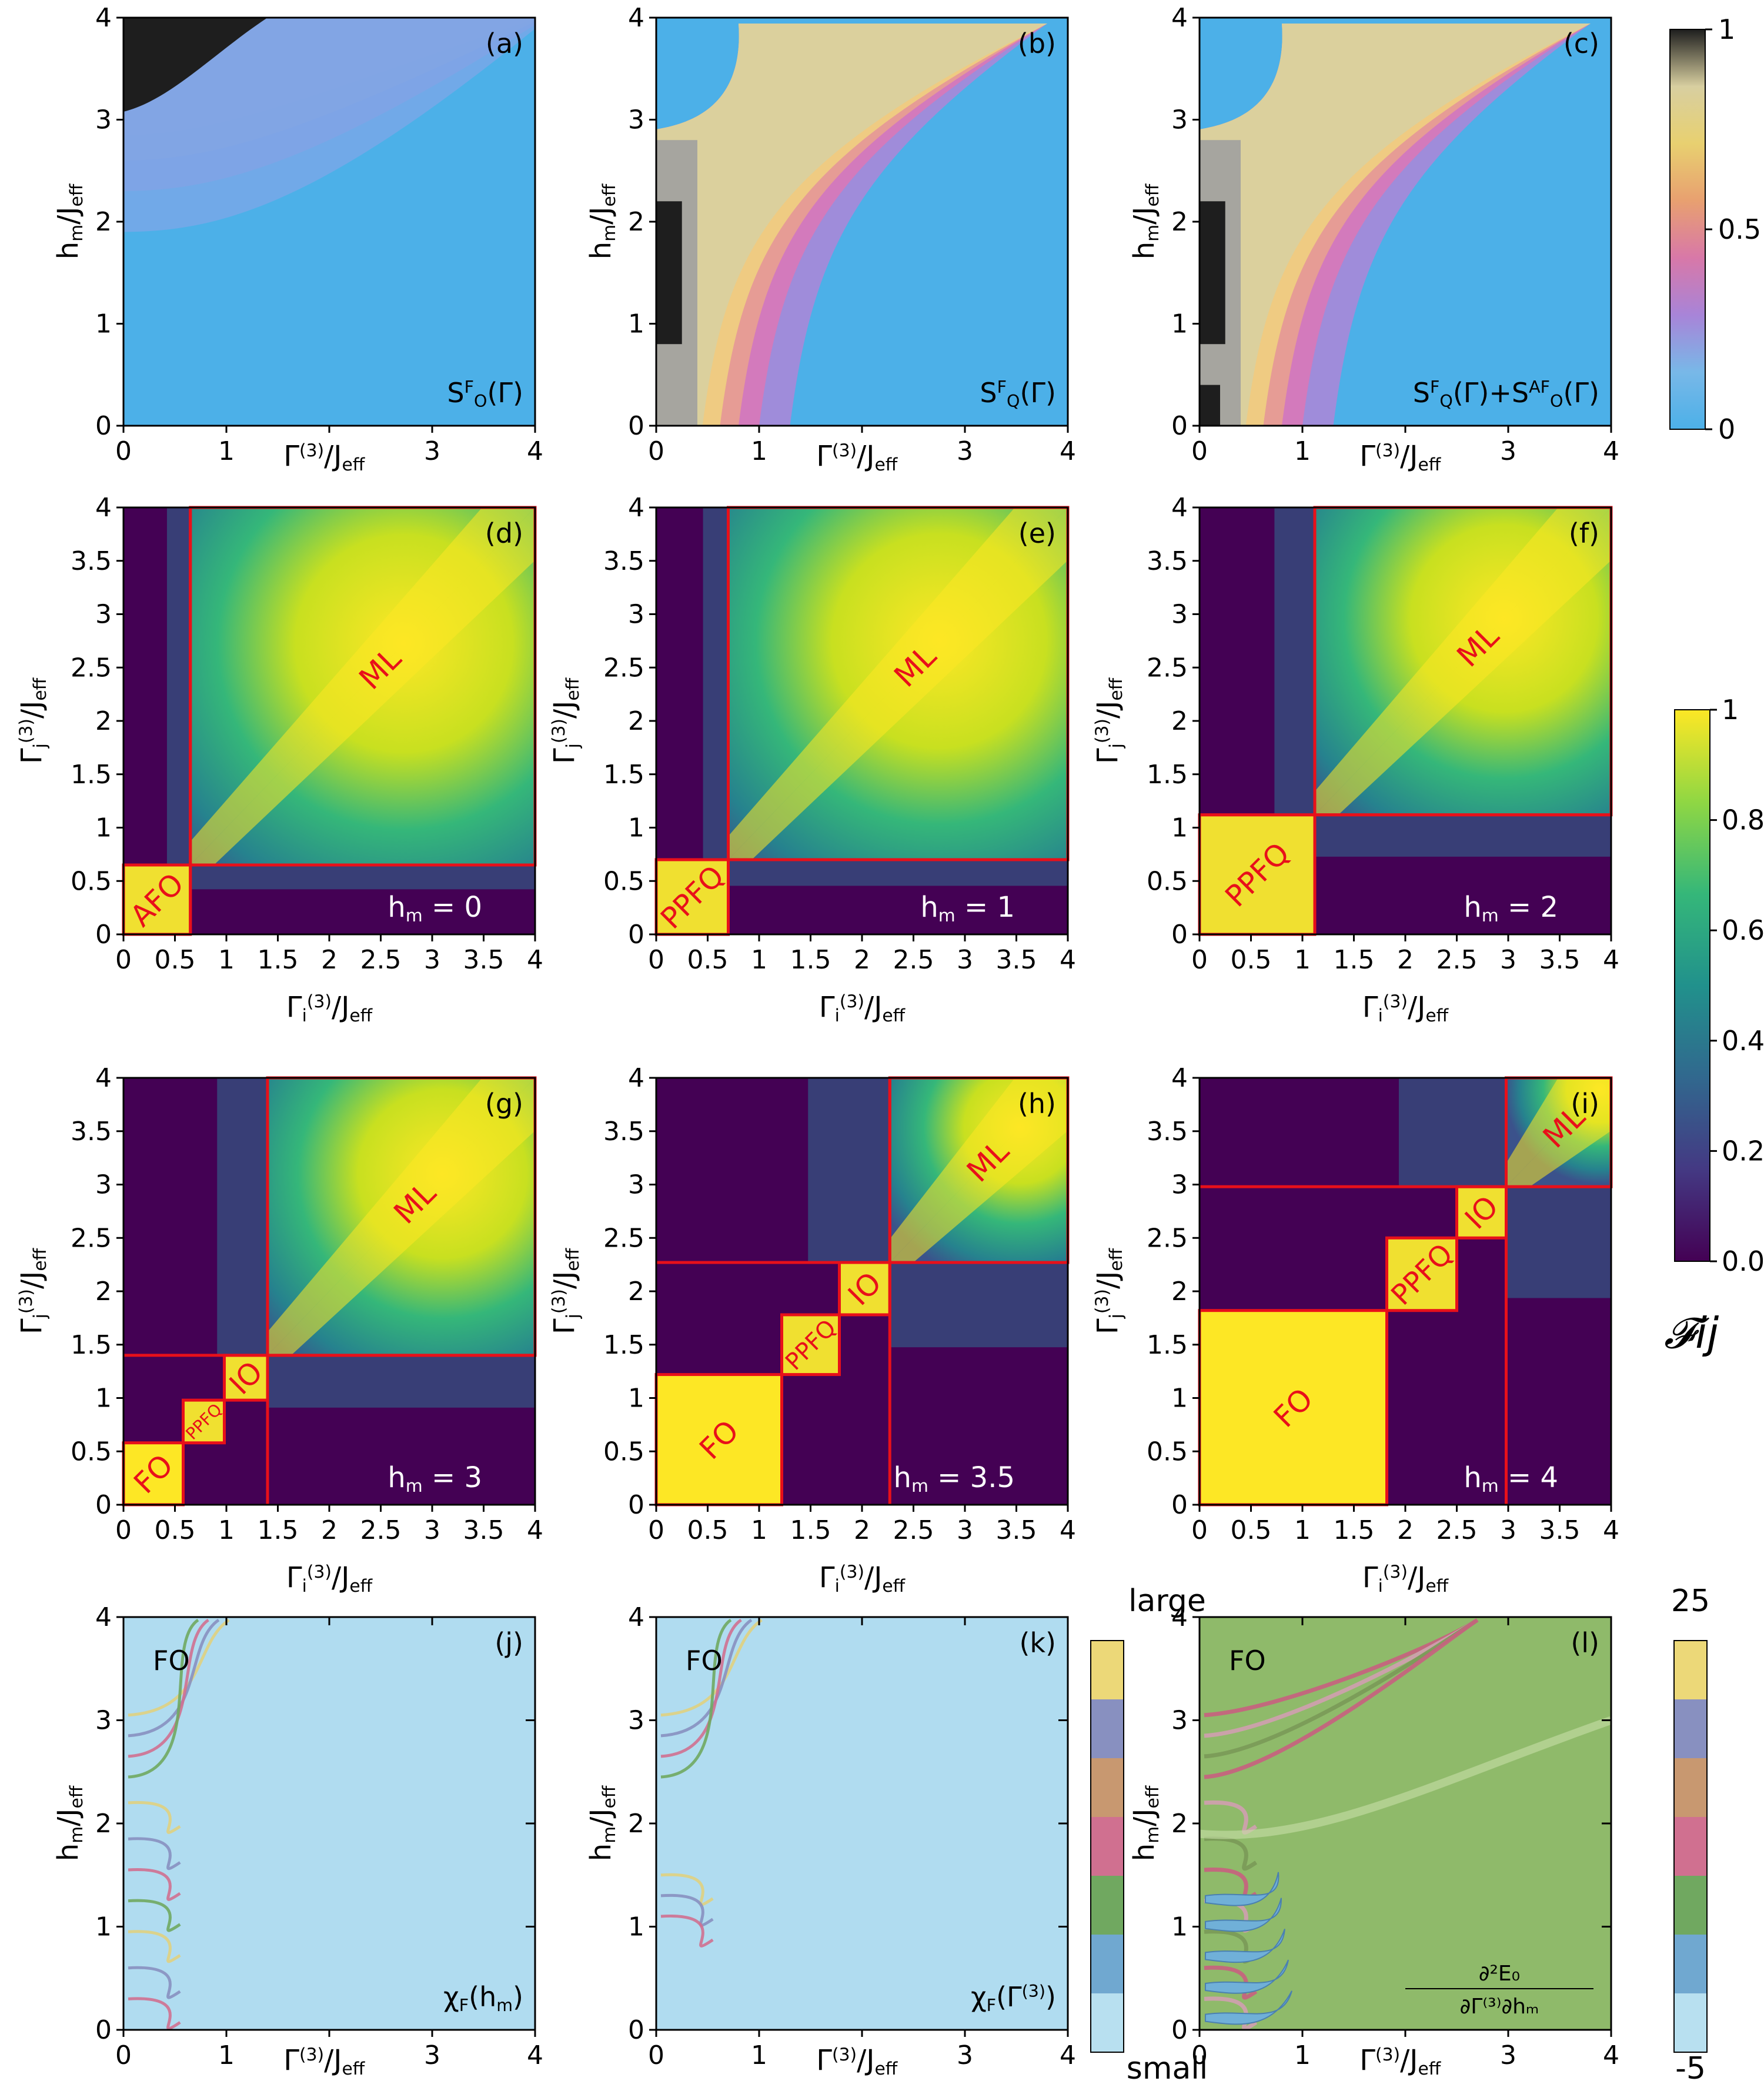 Image resolution: width=1764 pixels, height=2081 pixels. What do you see at coordinates (1405, 1777) in the screenshot?
I see `heatmap-ridge` at bounding box center [1405, 1777].